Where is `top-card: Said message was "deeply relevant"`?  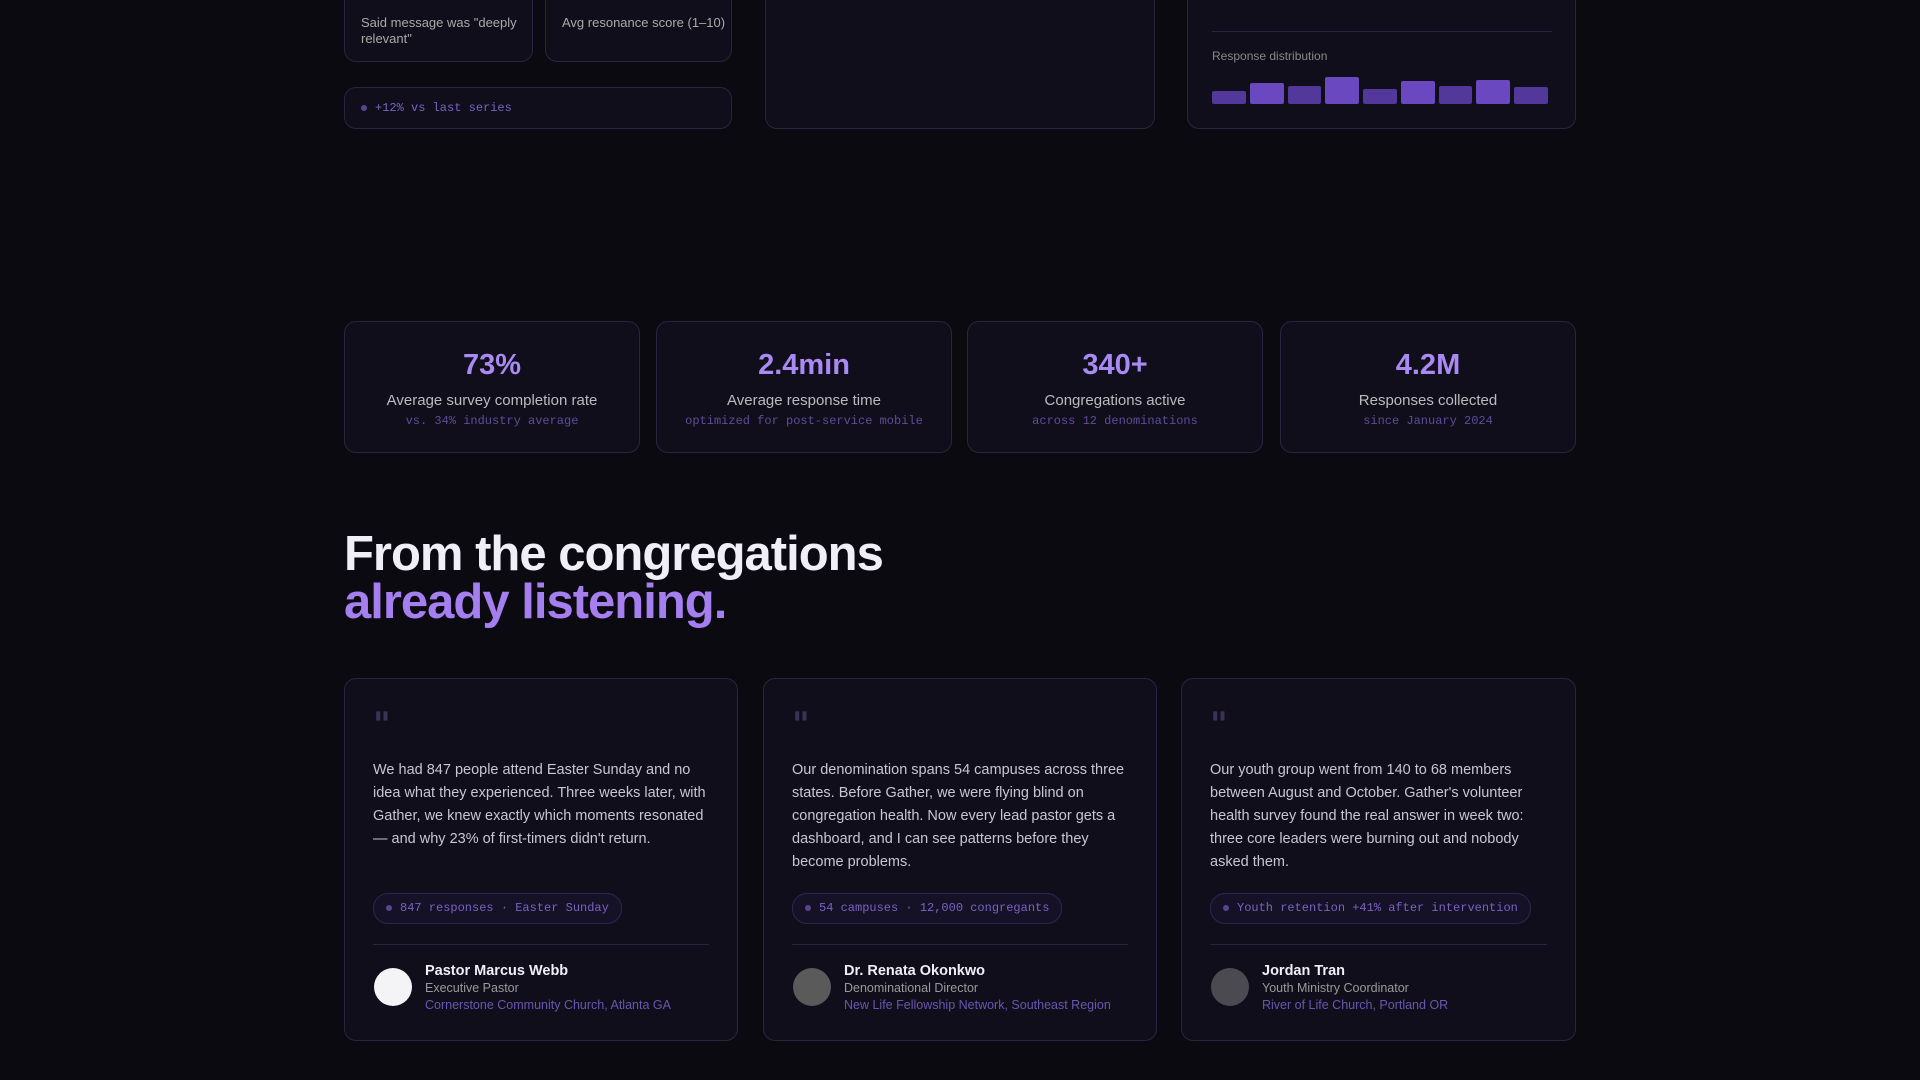
top-card: Said message was "deeply relevant" is located at coordinates (438, 31).